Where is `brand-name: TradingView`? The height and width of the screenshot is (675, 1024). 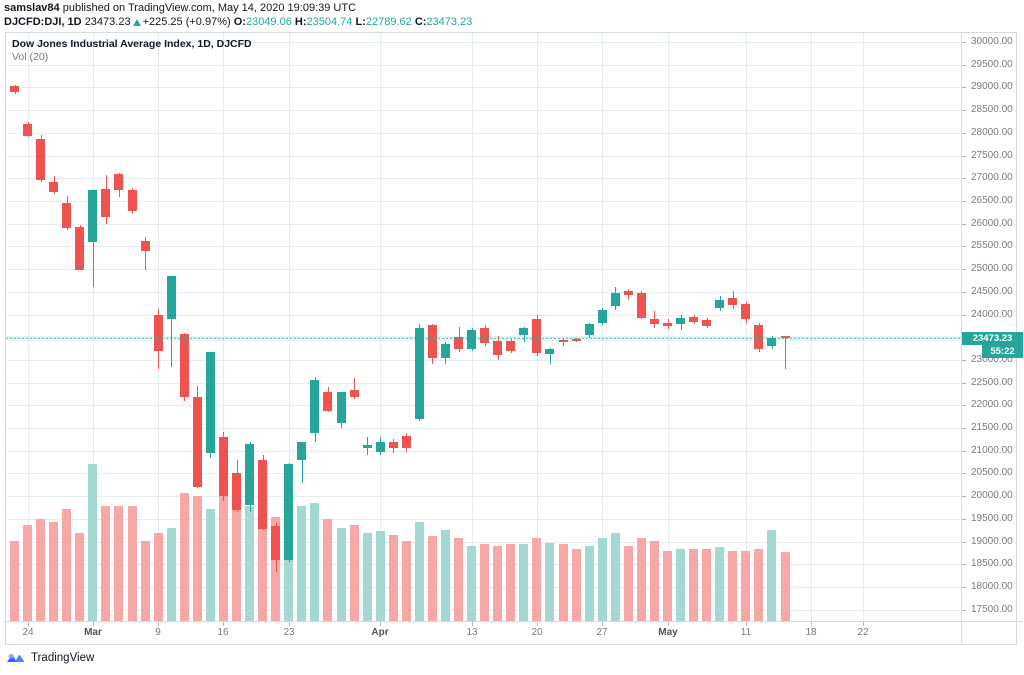 brand-name: TradingView is located at coordinates (63, 658).